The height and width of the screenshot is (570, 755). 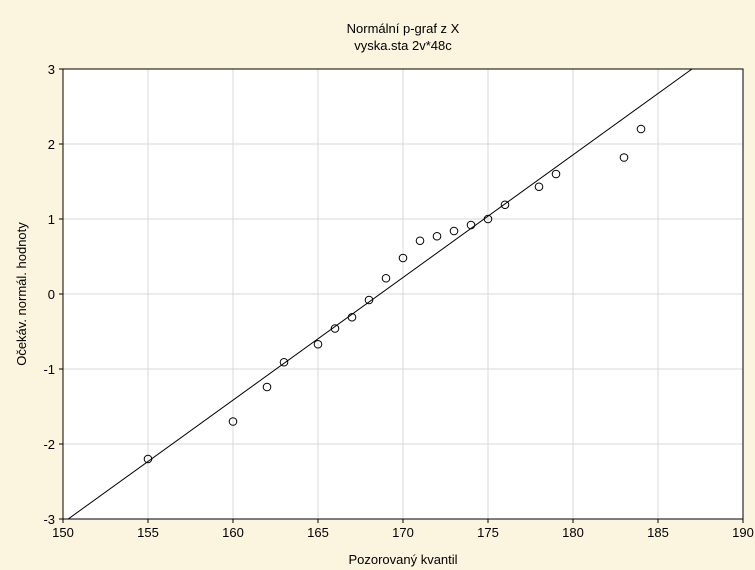 What do you see at coordinates (49, 519) in the screenshot?
I see `y-tick-label: -3` at bounding box center [49, 519].